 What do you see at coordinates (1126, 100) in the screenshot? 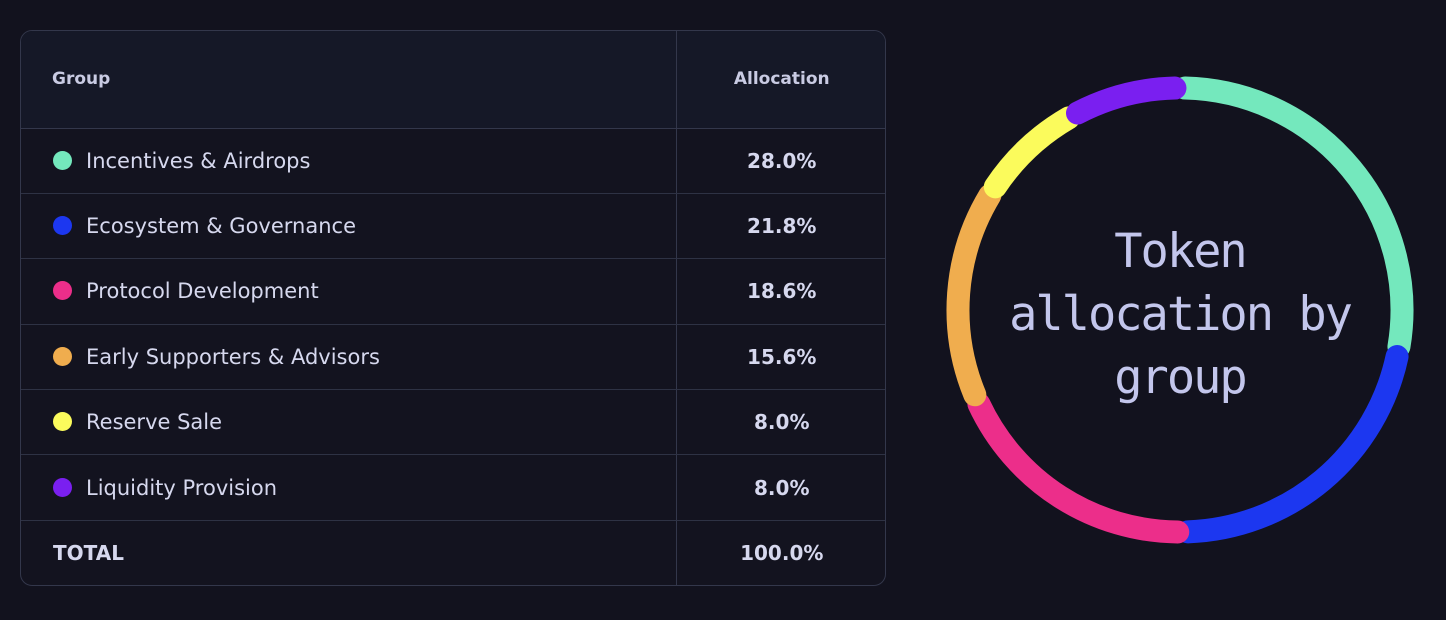
I see `donut-slice-liquidity-provision` at bounding box center [1126, 100].